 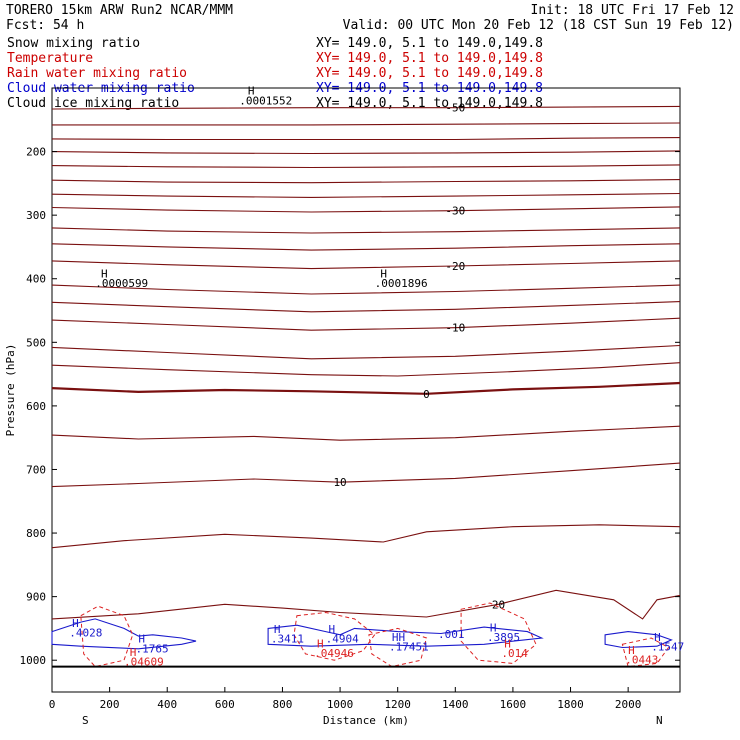 What do you see at coordinates (85, 720) in the screenshot?
I see `x-end-label-south: S` at bounding box center [85, 720].